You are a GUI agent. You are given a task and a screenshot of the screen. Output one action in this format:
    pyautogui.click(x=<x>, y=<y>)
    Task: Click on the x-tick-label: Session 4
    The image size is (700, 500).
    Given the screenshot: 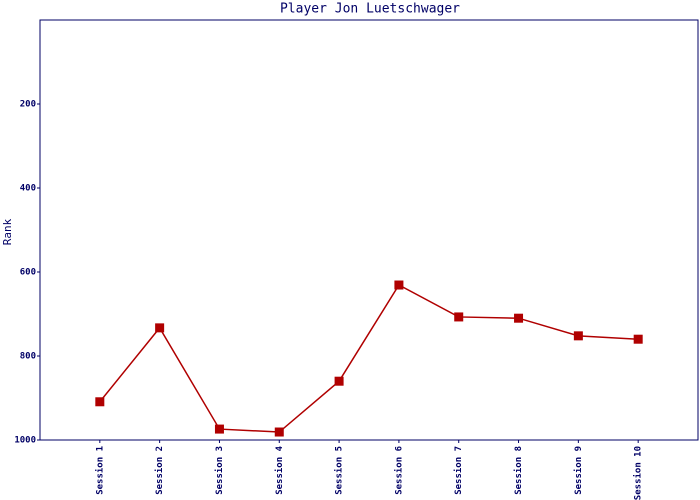 What is the action you would take?
    pyautogui.click(x=279, y=469)
    